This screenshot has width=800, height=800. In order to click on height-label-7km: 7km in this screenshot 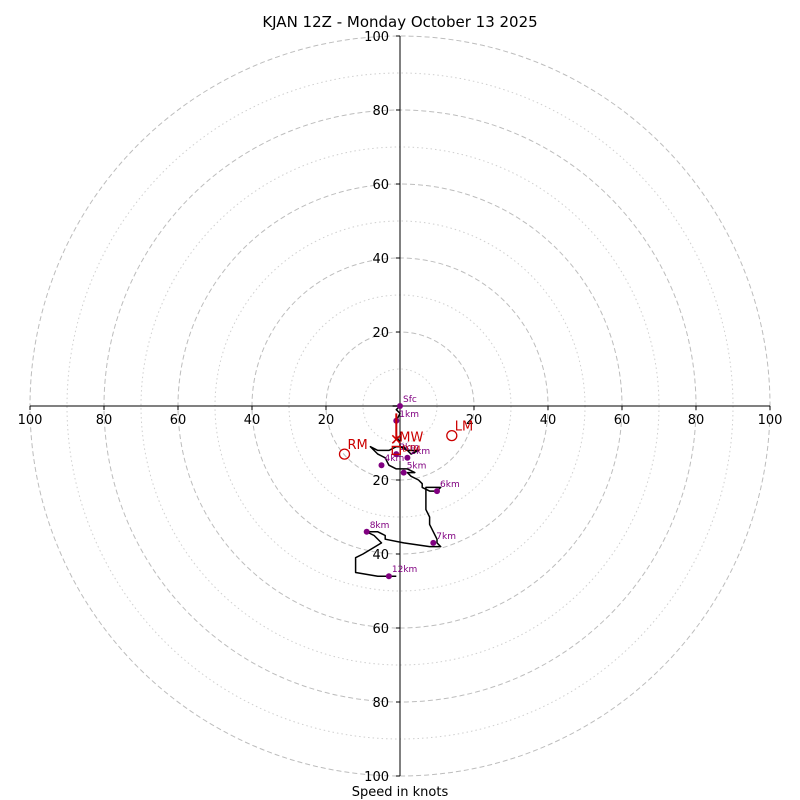, I will do `click(446, 537)`.